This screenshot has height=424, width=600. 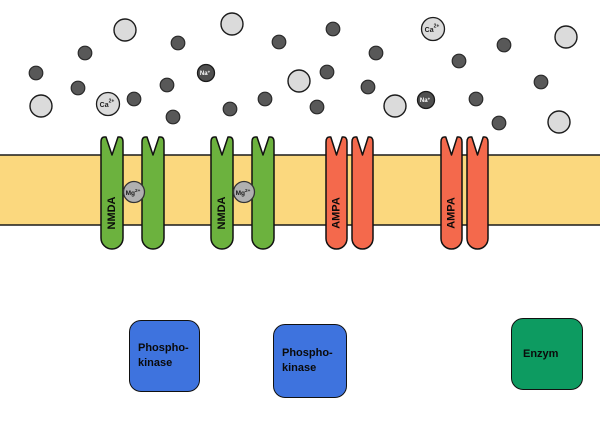 I want to click on nmda-receptor-2: NMDA Mg2+, so click(x=242, y=193).